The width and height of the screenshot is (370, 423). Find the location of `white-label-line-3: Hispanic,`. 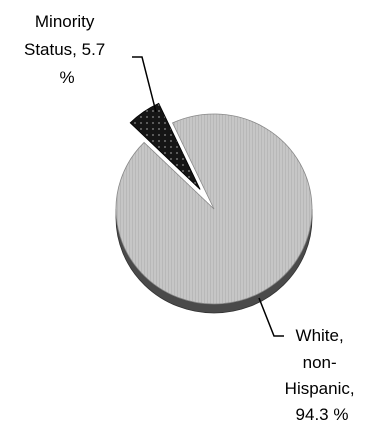

white-label-line-3: Hispanic, is located at coordinates (320, 388).